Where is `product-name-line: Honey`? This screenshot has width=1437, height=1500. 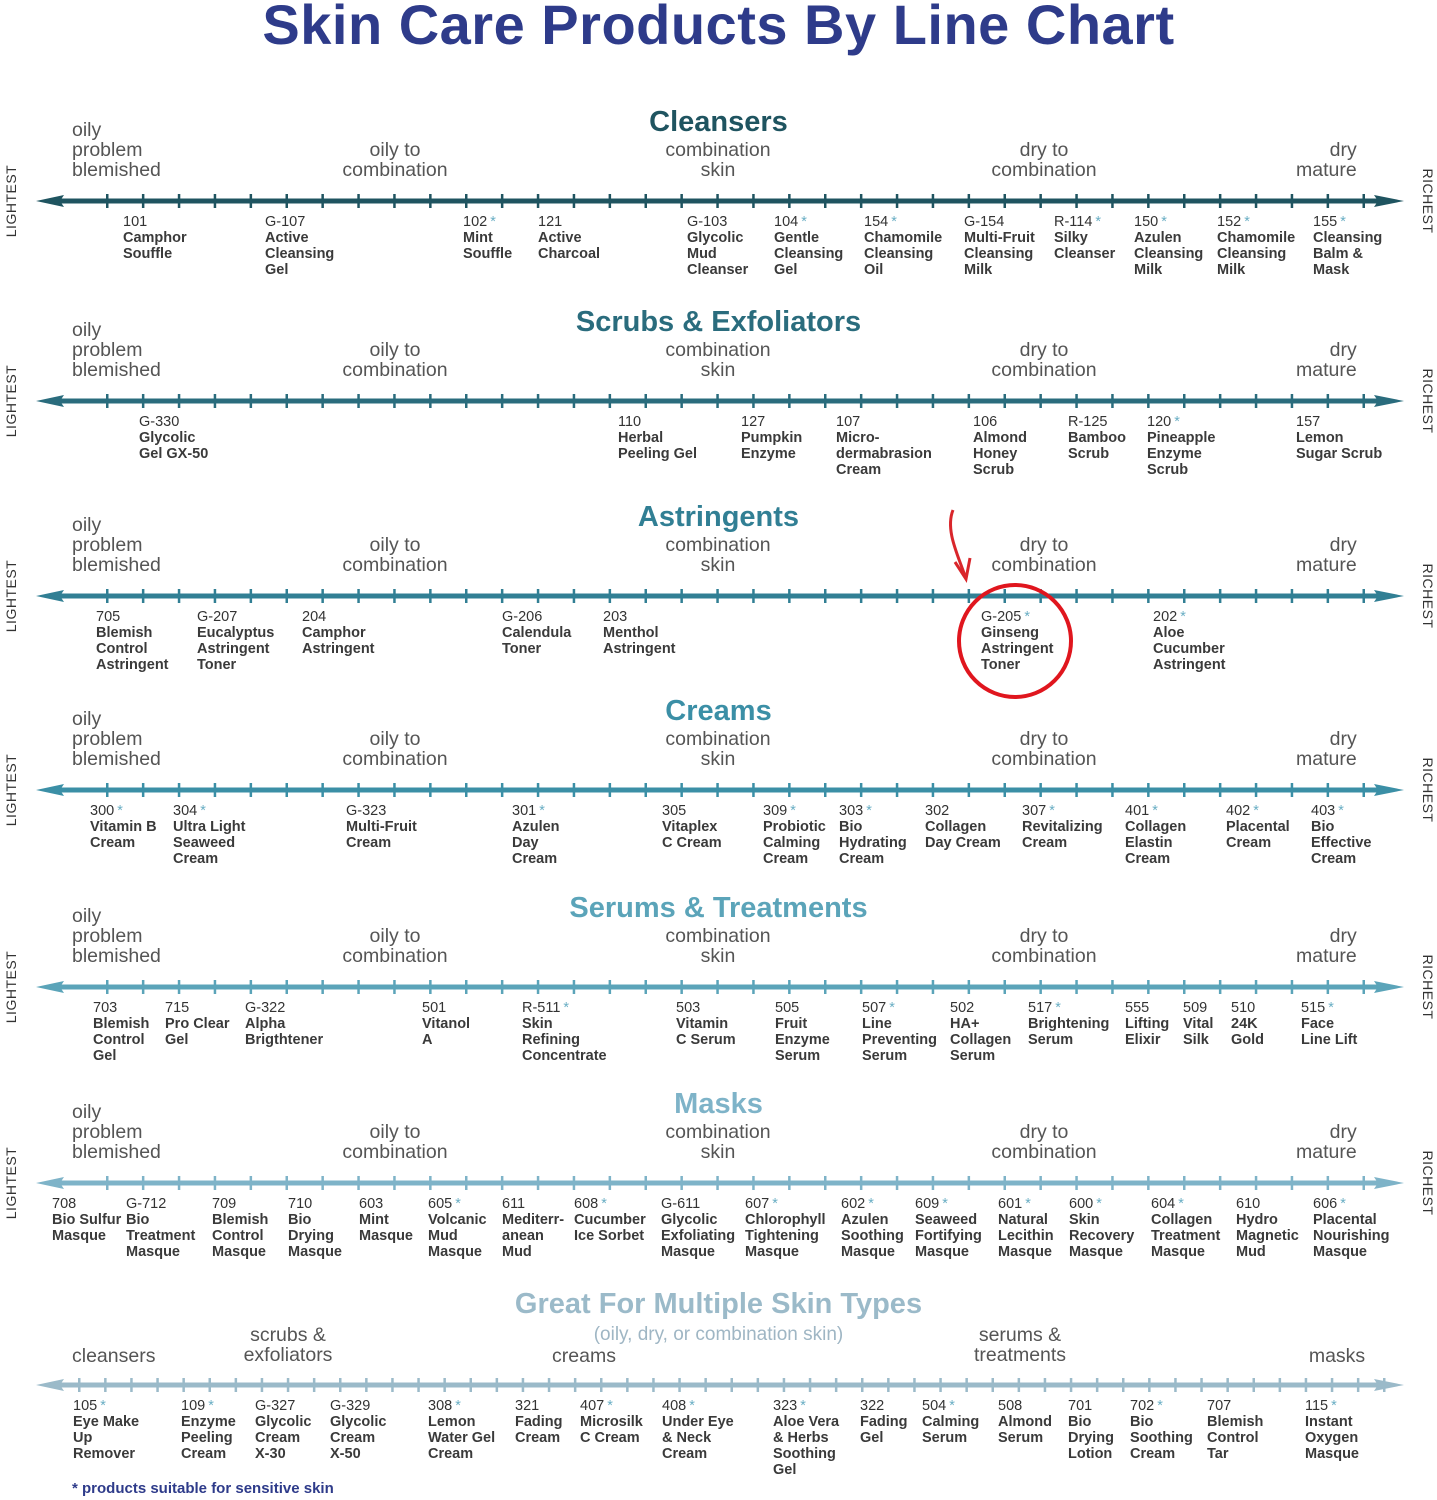 product-name-line: Honey is located at coordinates (995, 454).